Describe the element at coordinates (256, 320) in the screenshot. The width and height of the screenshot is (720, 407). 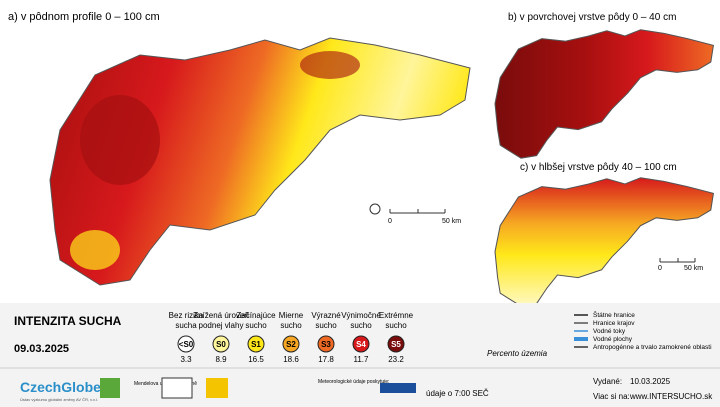
I see `class-name: Začínajúce sucho` at that location.